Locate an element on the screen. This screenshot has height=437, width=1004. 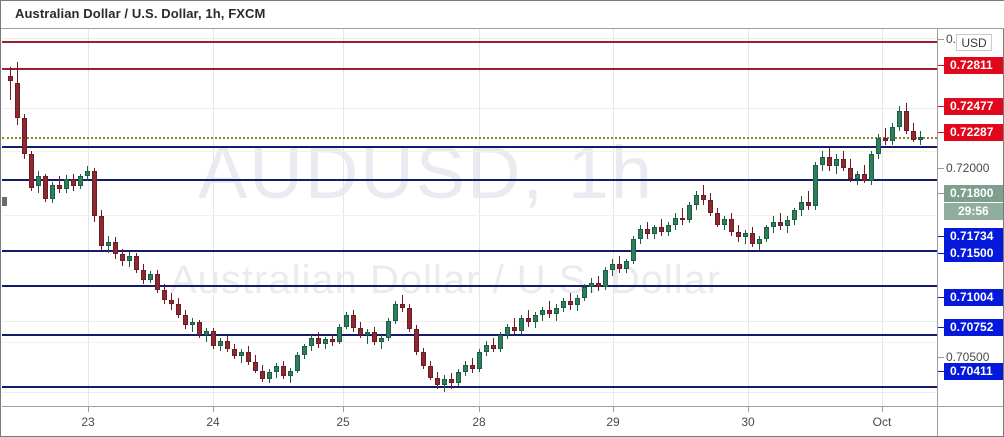
faint-band is located at coordinates (469, 215).